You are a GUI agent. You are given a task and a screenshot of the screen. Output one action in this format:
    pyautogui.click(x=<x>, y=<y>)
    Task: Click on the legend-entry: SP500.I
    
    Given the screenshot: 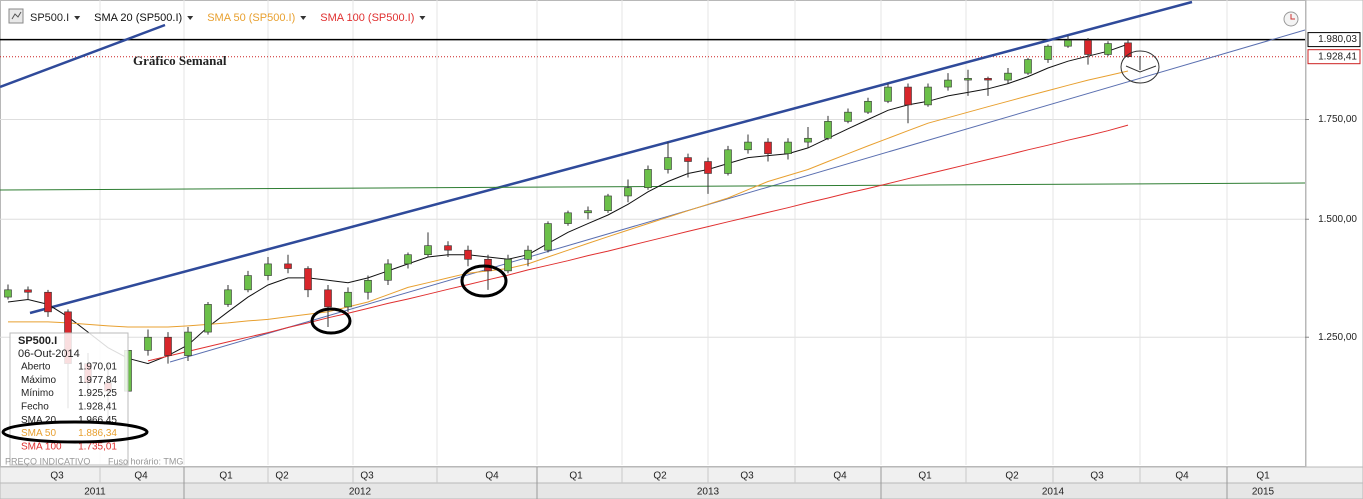 What is the action you would take?
    pyautogui.click(x=49, y=18)
    